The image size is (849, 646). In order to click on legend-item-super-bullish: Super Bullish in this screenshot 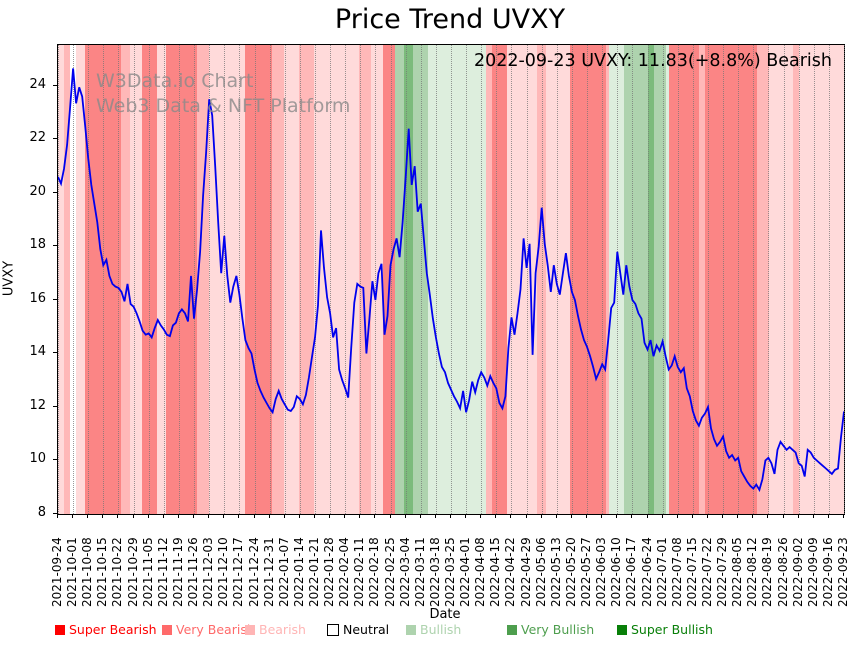, I will do `click(665, 629)`.